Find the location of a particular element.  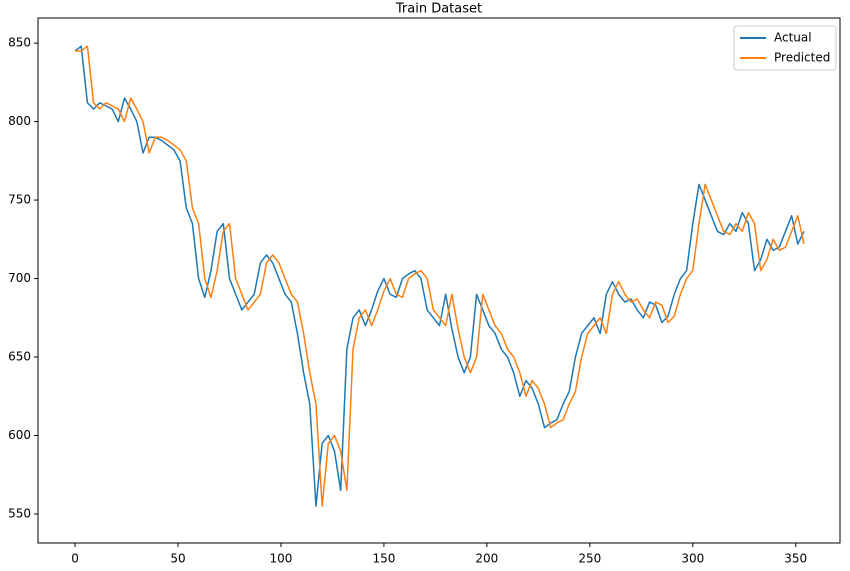

x-tick-label: 150 is located at coordinates (383, 559).